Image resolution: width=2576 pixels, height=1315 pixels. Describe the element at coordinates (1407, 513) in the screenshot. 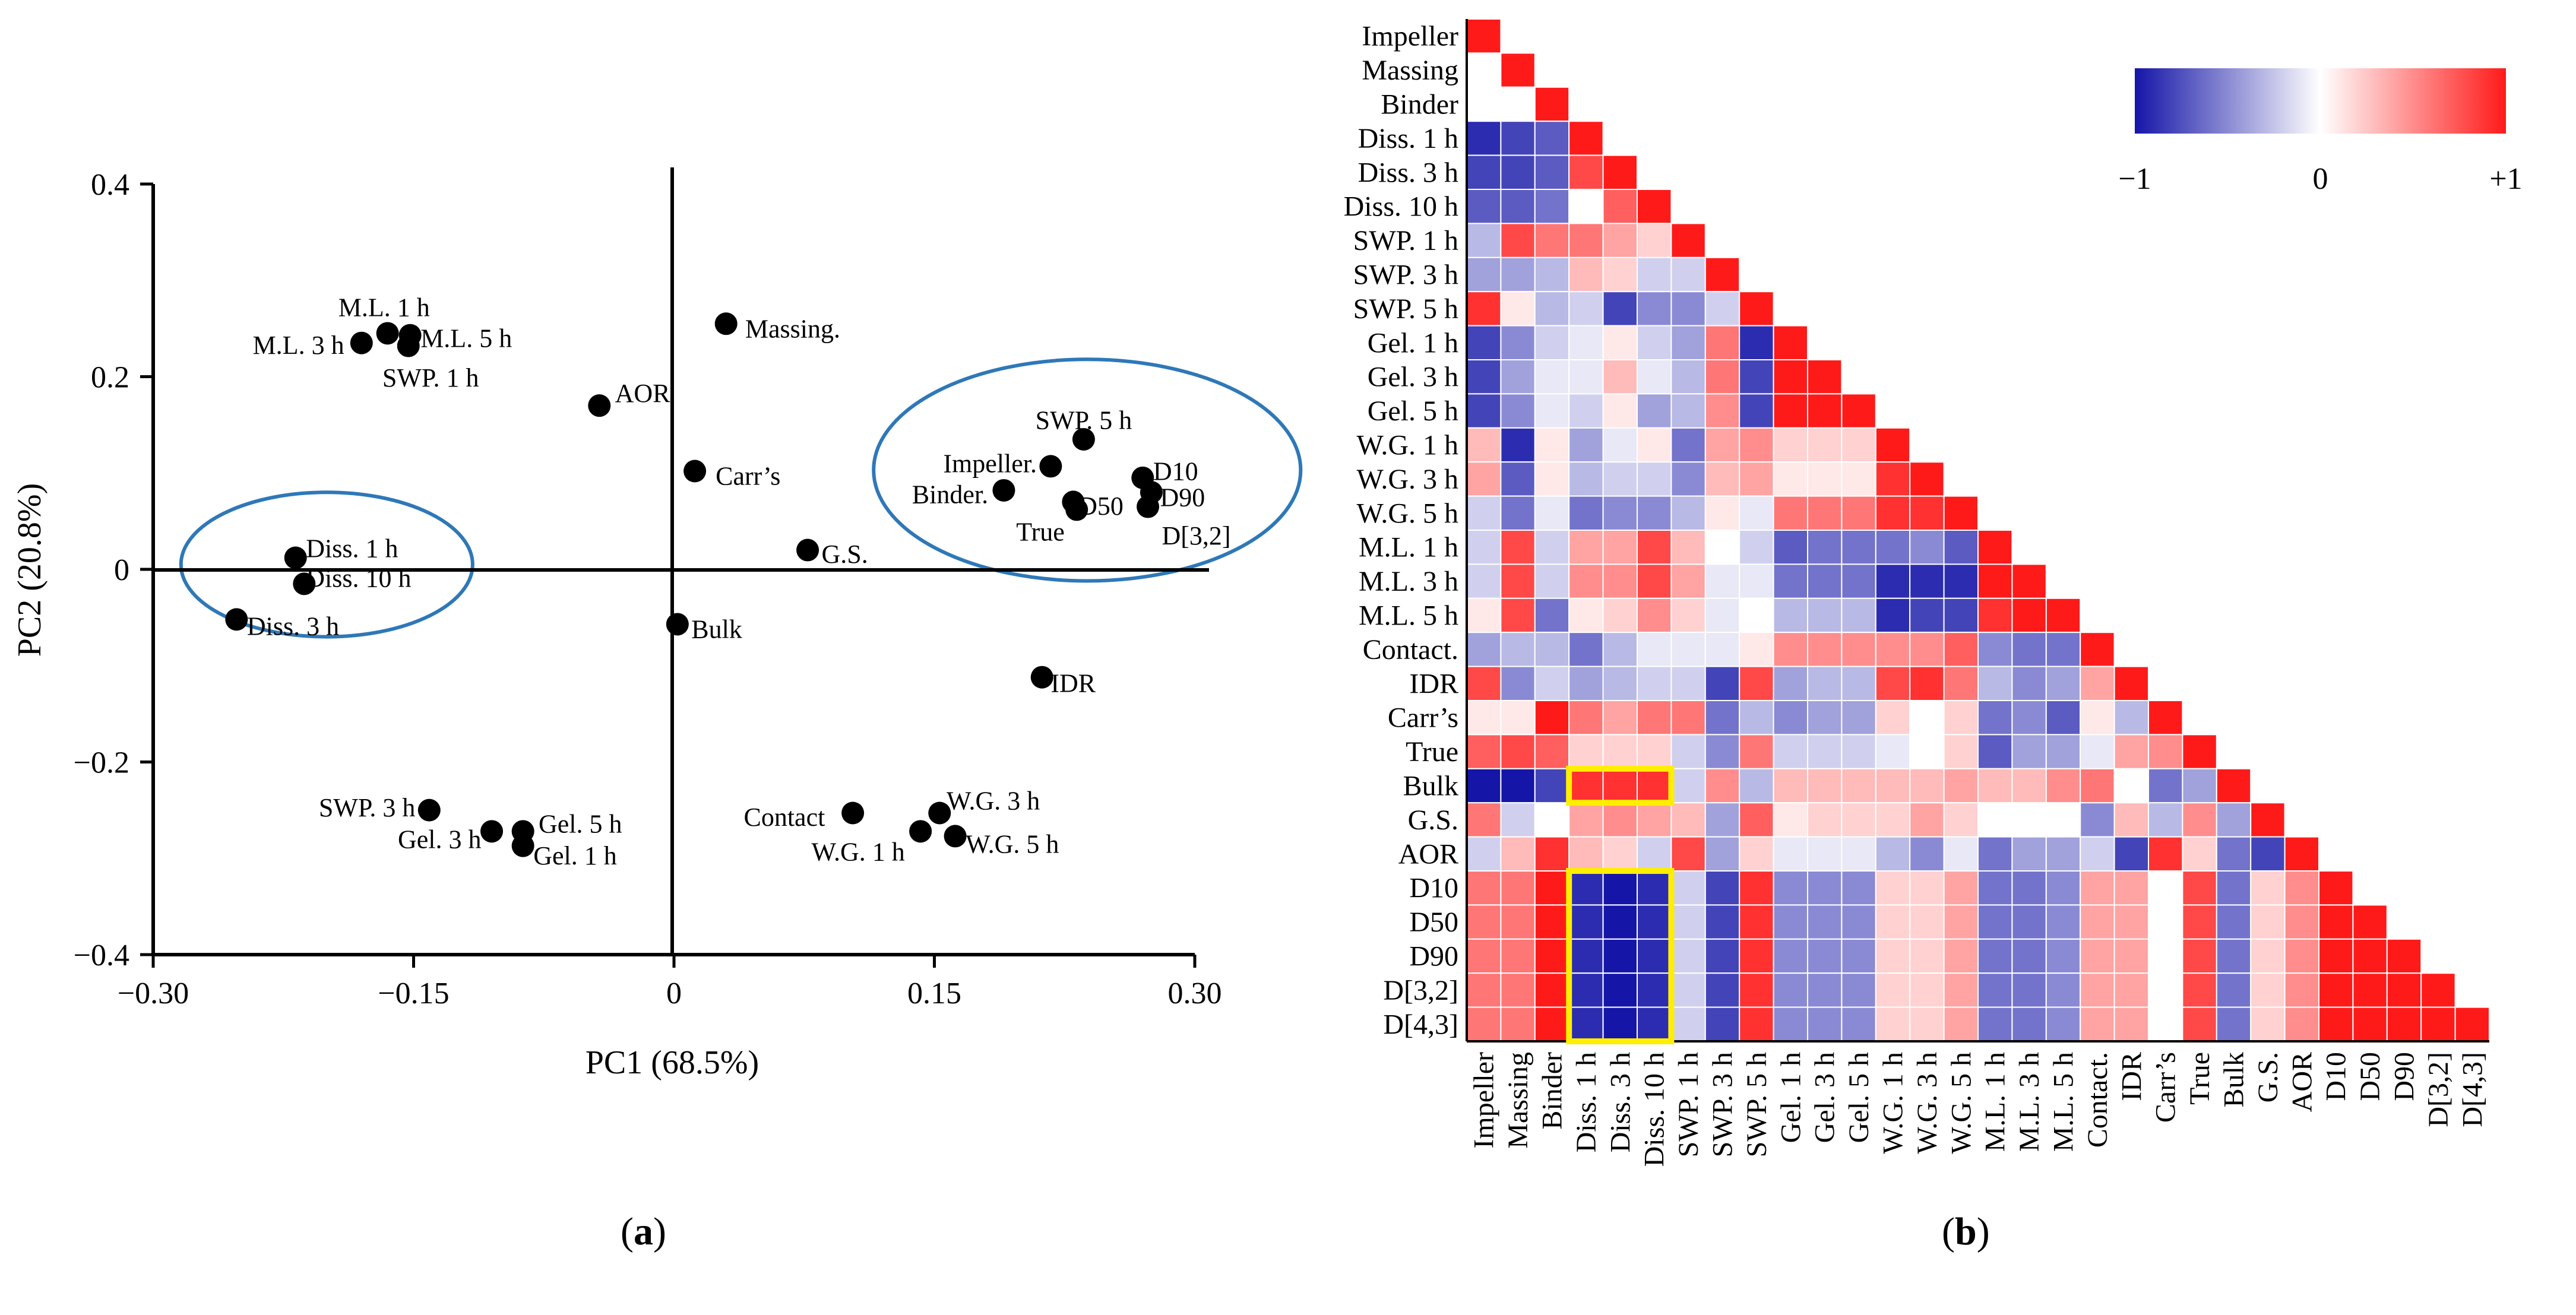

I see `heatmap-row-label: W.G. 5 h` at that location.